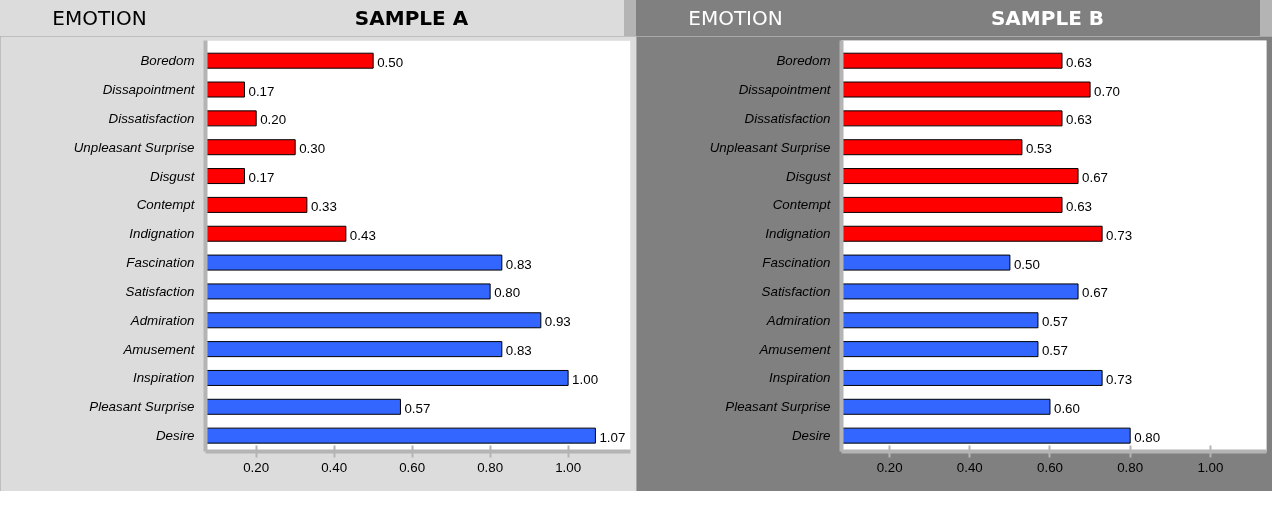  What do you see at coordinates (557, 322) in the screenshot?
I see `data-label: 0.93` at bounding box center [557, 322].